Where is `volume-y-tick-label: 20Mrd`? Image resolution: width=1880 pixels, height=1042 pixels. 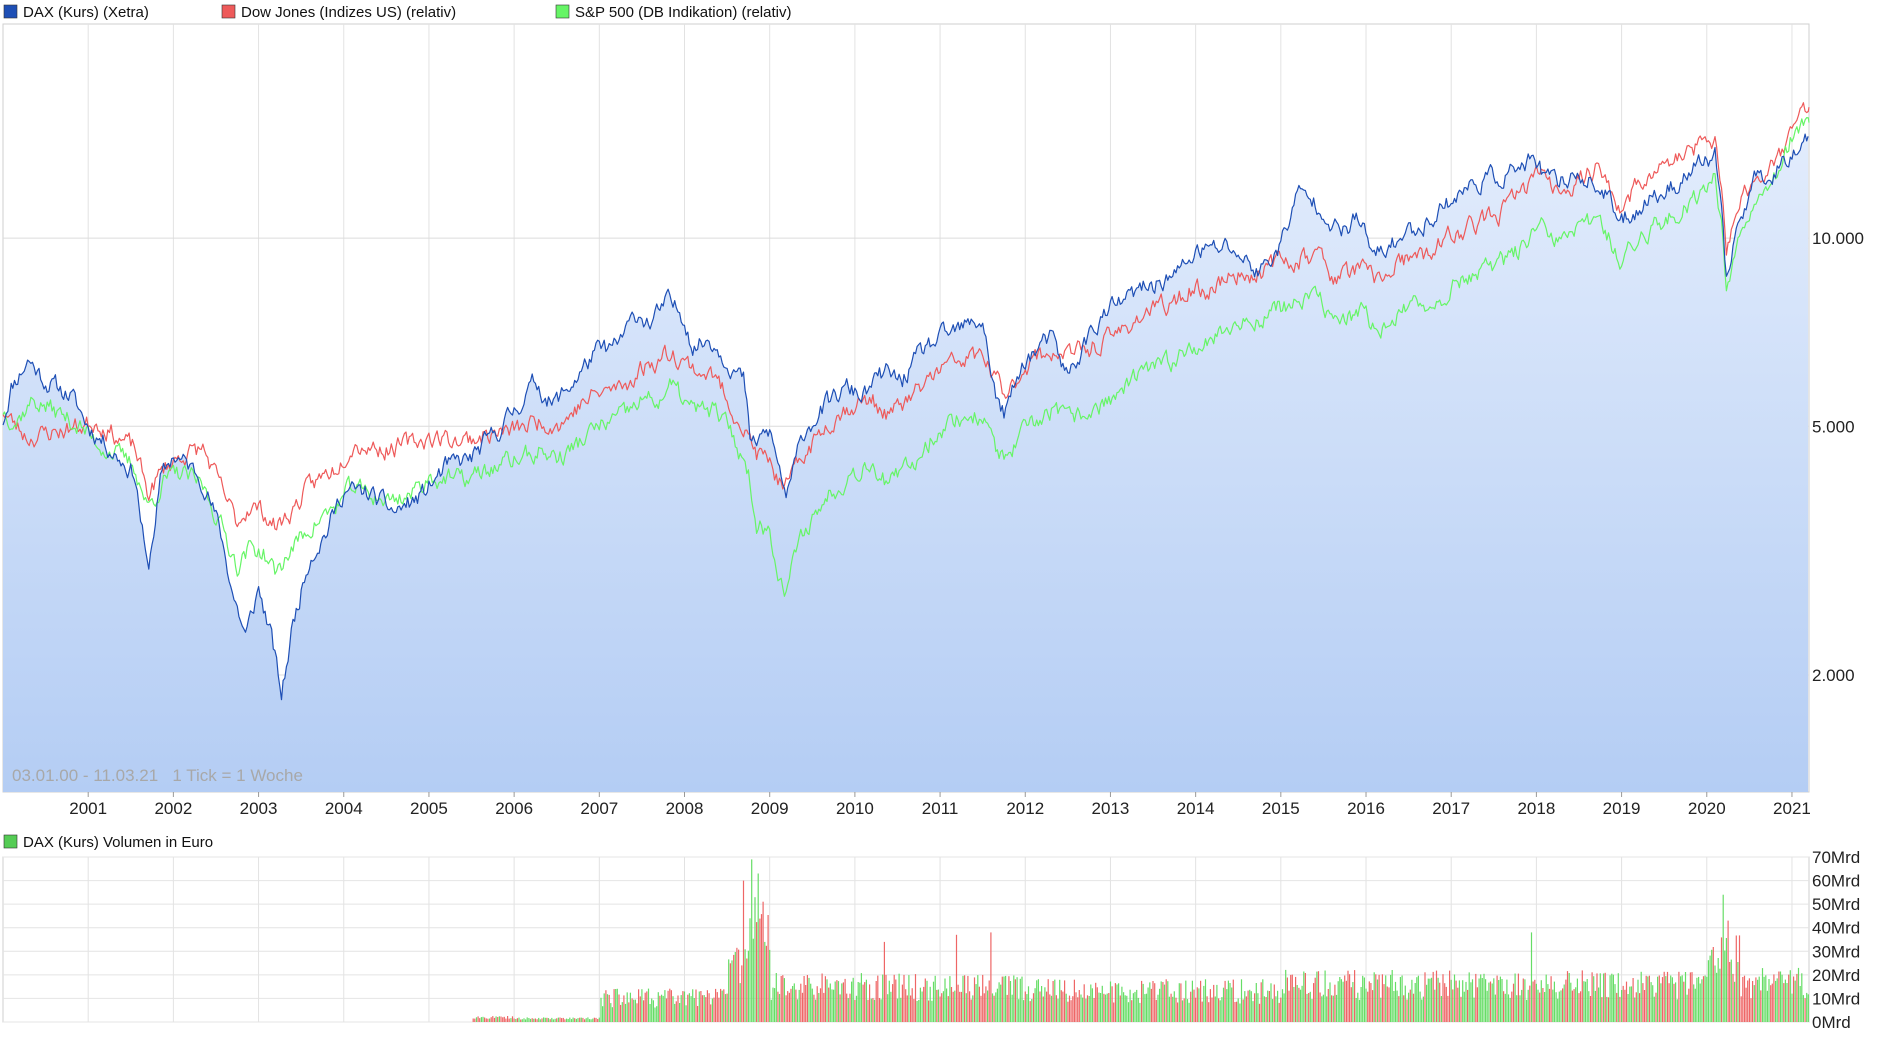
volume-y-tick-label: 20Mrd is located at coordinates (1836, 975).